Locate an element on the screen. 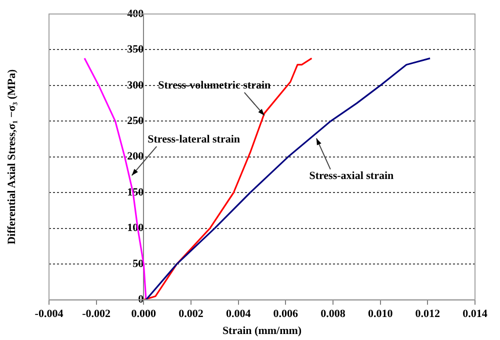  x-tick-label: 0.010 is located at coordinates (381, 314).